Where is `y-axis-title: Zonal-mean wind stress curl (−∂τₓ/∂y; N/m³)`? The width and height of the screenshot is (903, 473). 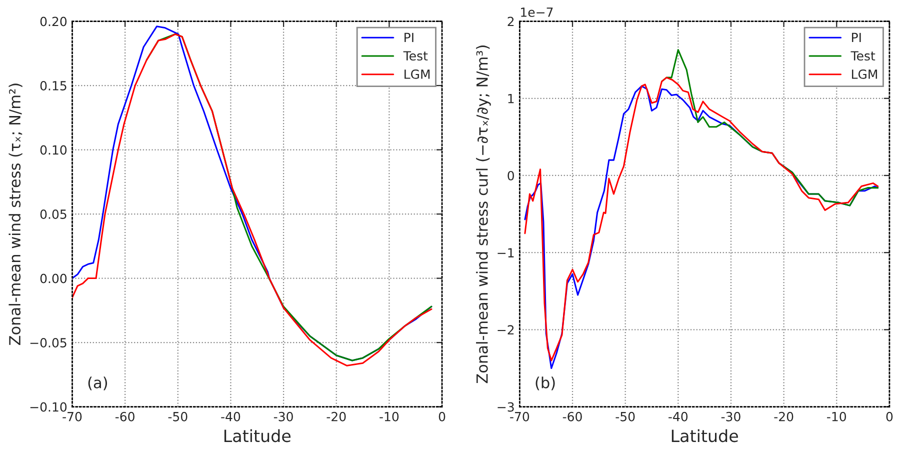
y-axis-title: Zonal-mean wind stress curl (−∂τₓ/∂y; N/m³) is located at coordinates (483, 215).